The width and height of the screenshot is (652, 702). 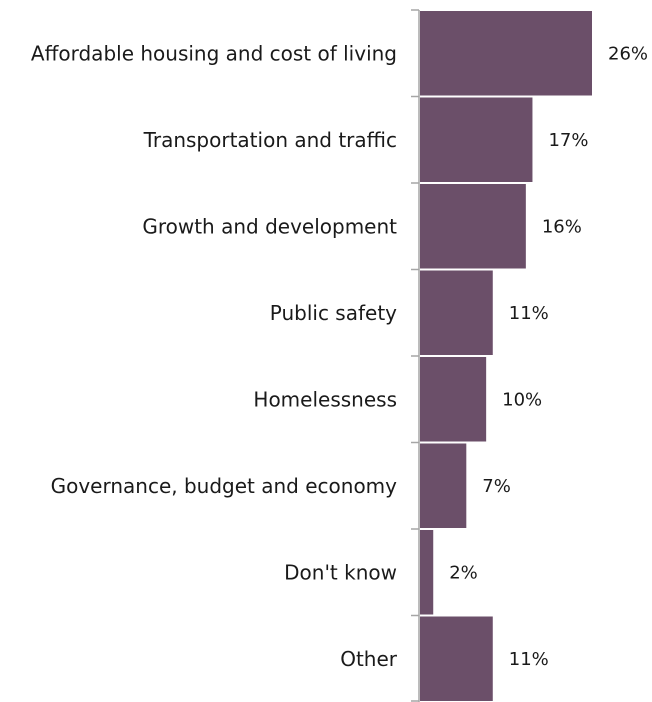 I want to click on category-label: Other, so click(x=369, y=659).